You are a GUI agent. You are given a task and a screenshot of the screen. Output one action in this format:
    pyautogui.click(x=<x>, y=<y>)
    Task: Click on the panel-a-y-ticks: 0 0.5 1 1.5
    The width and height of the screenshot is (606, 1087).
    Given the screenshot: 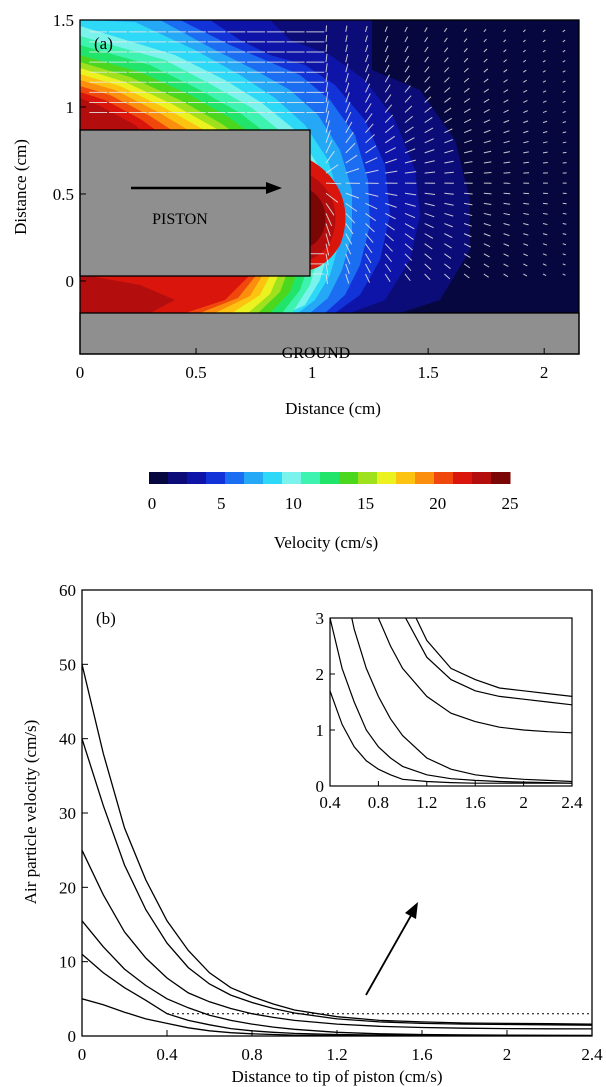 What is the action you would take?
    pyautogui.click(x=69, y=151)
    